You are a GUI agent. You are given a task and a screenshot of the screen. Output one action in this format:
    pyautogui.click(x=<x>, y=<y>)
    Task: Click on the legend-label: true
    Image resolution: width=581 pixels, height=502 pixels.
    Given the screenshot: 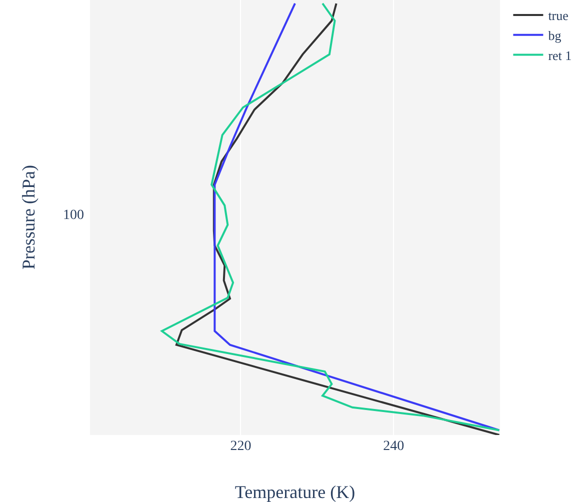 What is the action you would take?
    pyautogui.click(x=558, y=16)
    